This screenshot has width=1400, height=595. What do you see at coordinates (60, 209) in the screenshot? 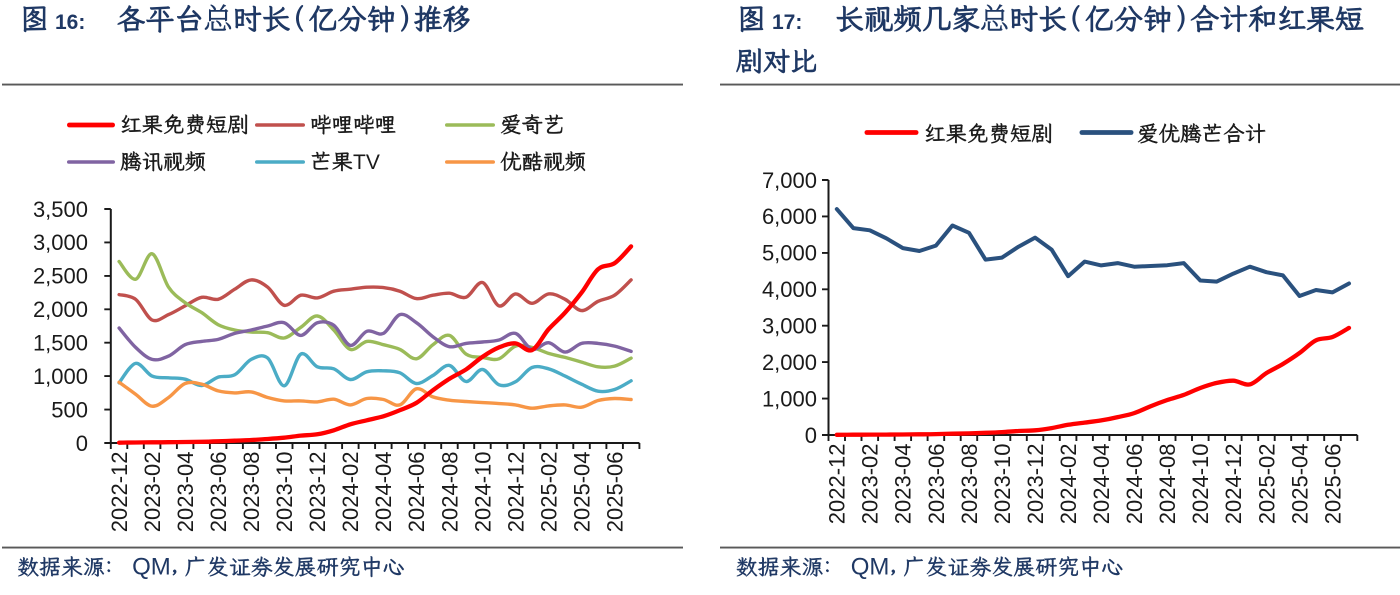
I see `svg-text: 3,500` at bounding box center [60, 209].